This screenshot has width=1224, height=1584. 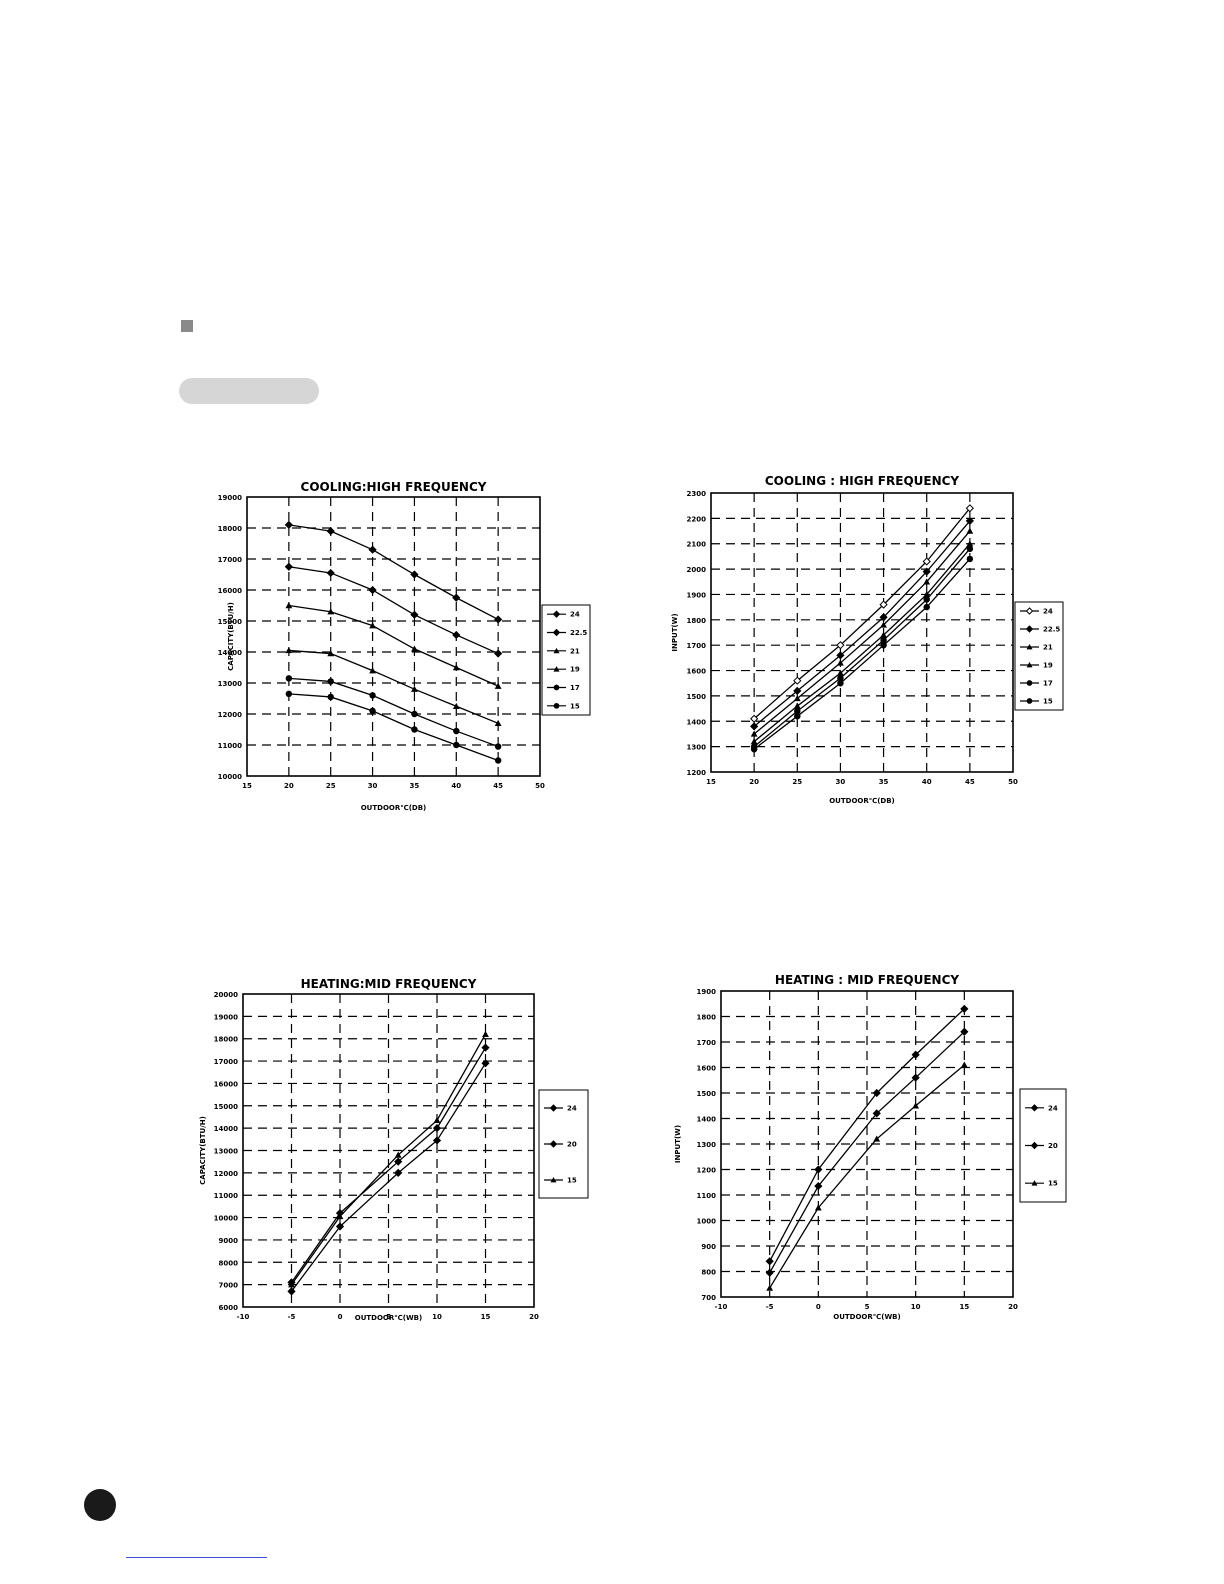 I want to click on x-tick-label: 35, so click(x=884, y=782).